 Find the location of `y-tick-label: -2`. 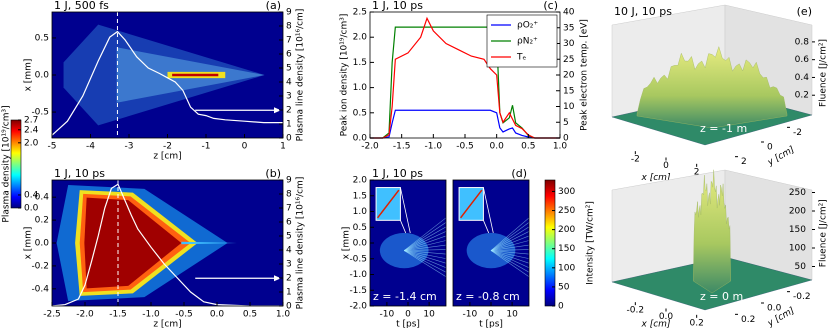

y-tick-label: -2 is located at coordinates (797, 133).